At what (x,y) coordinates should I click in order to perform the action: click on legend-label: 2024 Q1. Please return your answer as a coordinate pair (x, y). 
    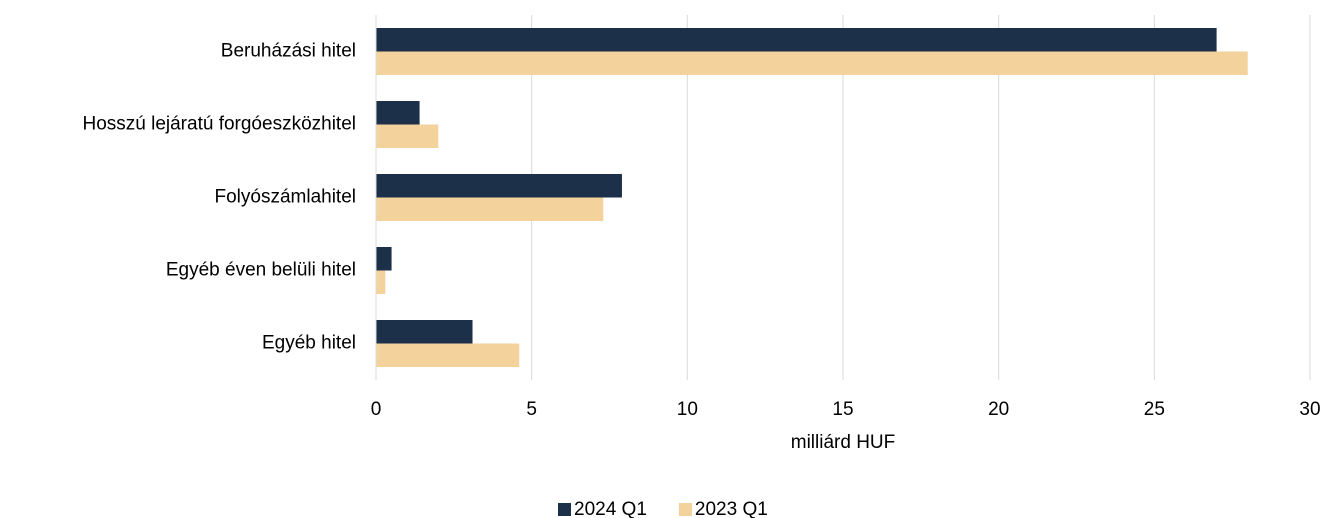
    Looking at the image, I should click on (610, 508).